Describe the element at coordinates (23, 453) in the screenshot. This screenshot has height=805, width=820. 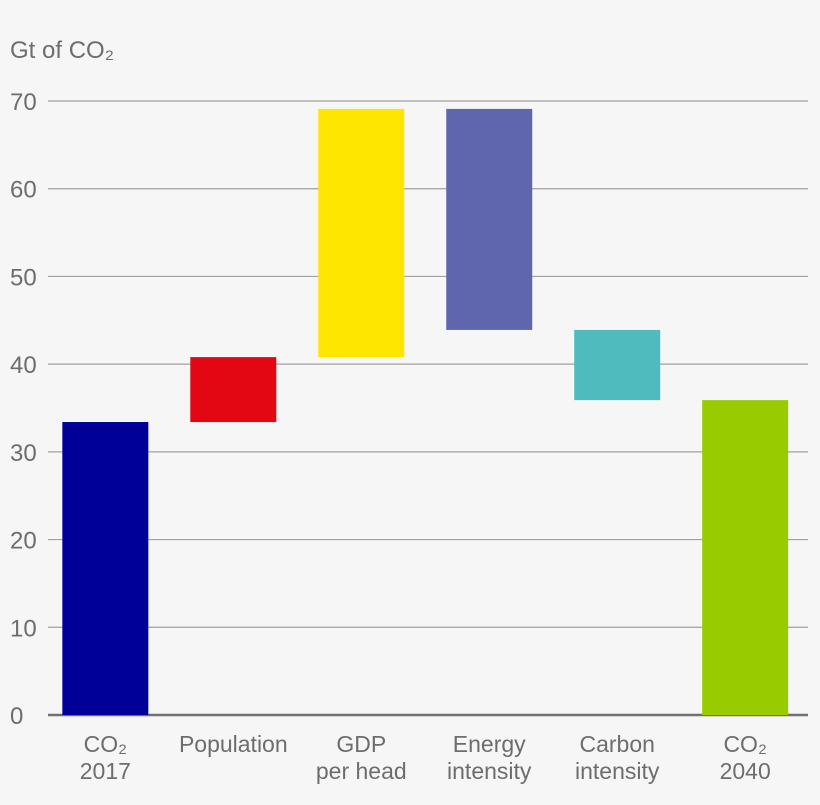
I see `y-tick-label: 30` at that location.